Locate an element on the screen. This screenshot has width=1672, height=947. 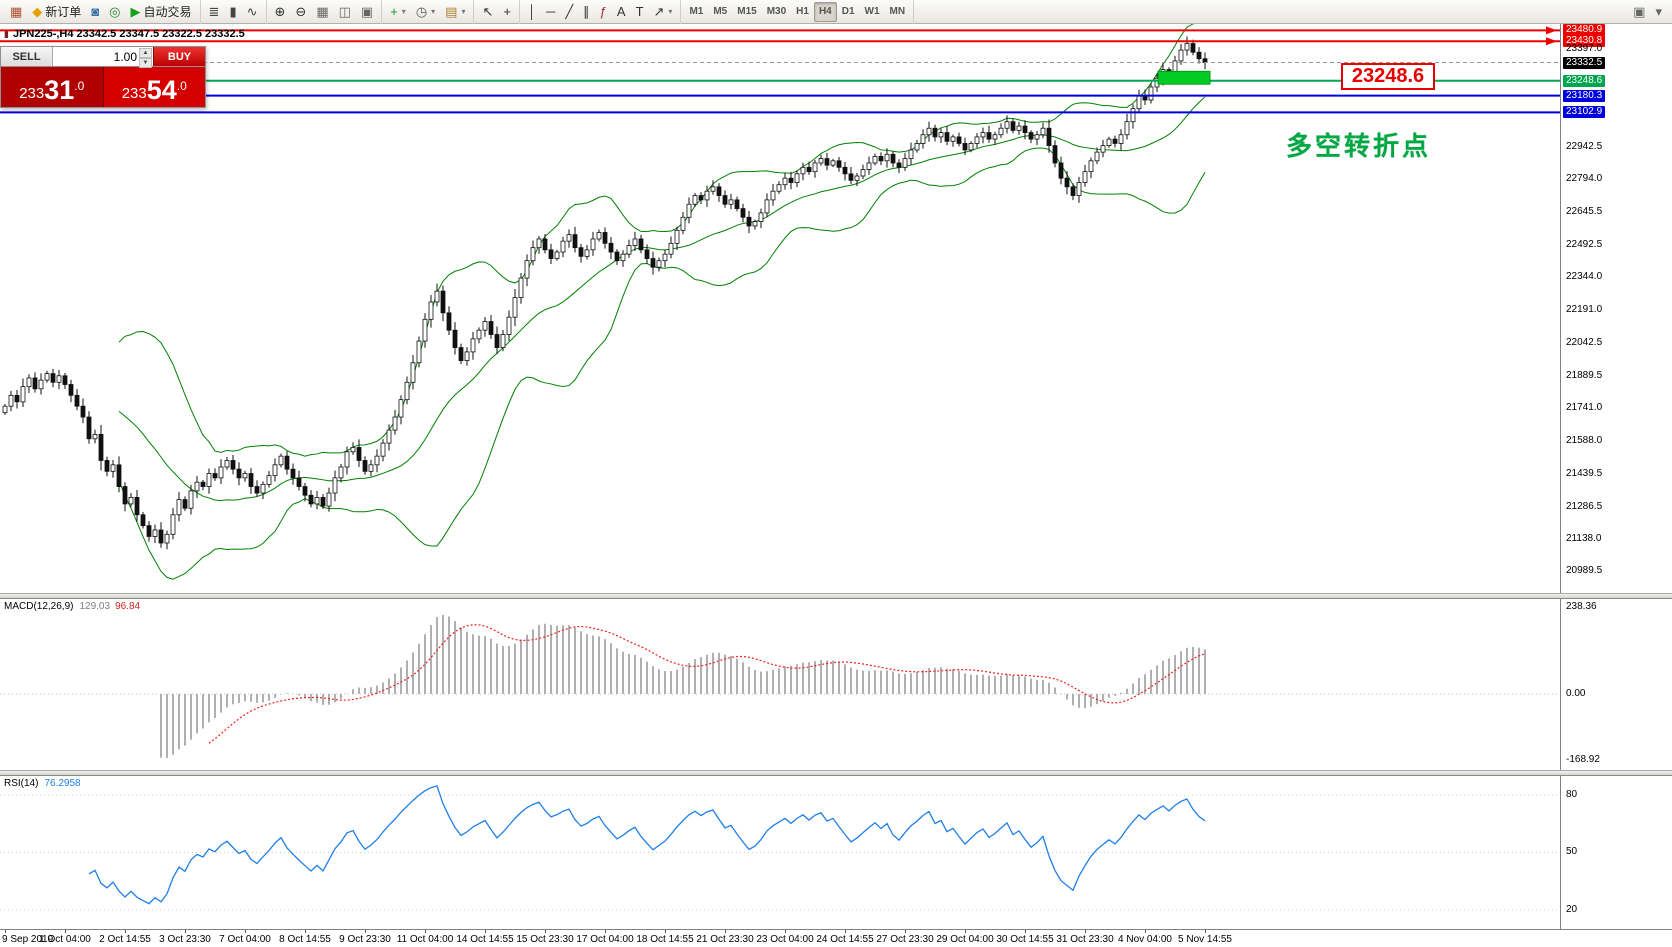
periods-button: ◷ ▾ is located at coordinates (425, 12).